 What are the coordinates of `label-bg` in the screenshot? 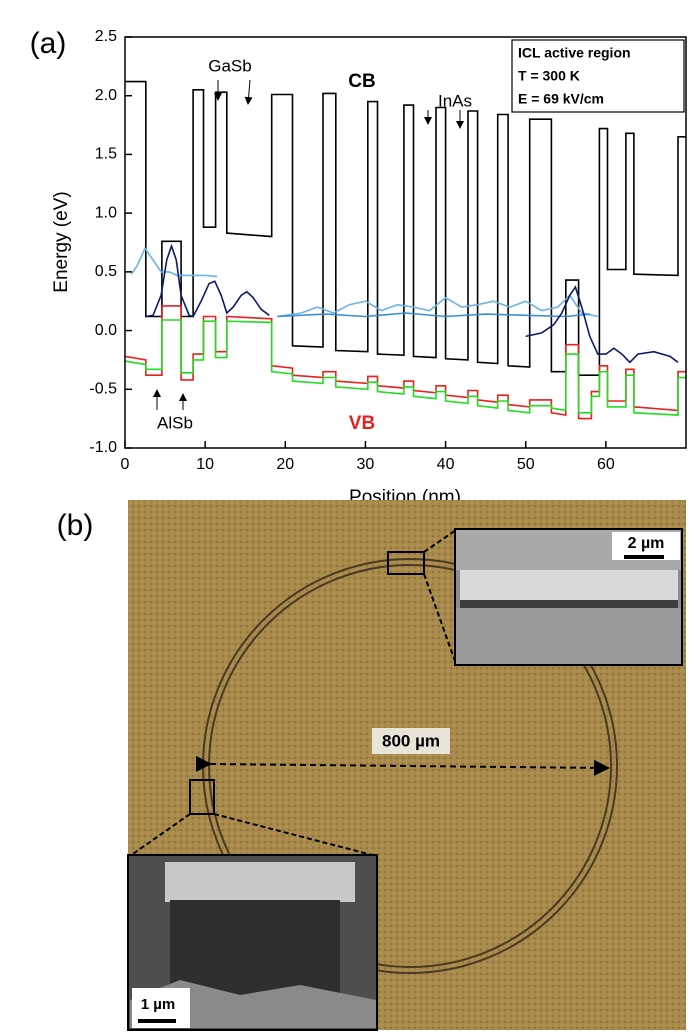 It's located at (411, 741).